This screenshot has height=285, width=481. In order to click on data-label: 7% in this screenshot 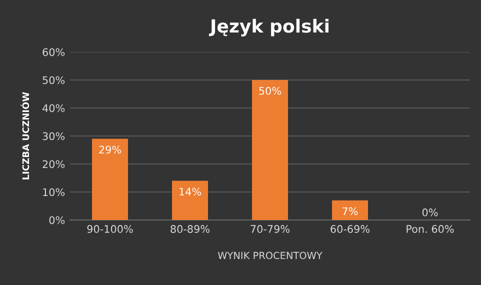, I will do `click(350, 211)`.